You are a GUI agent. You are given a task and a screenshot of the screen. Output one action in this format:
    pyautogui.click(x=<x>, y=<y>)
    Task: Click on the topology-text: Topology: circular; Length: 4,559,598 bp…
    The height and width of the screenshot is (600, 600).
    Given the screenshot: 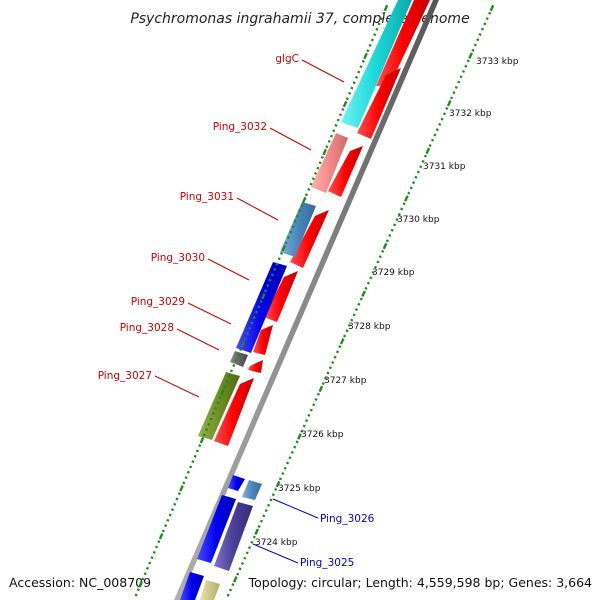 What is the action you would take?
    pyautogui.click(x=420, y=582)
    